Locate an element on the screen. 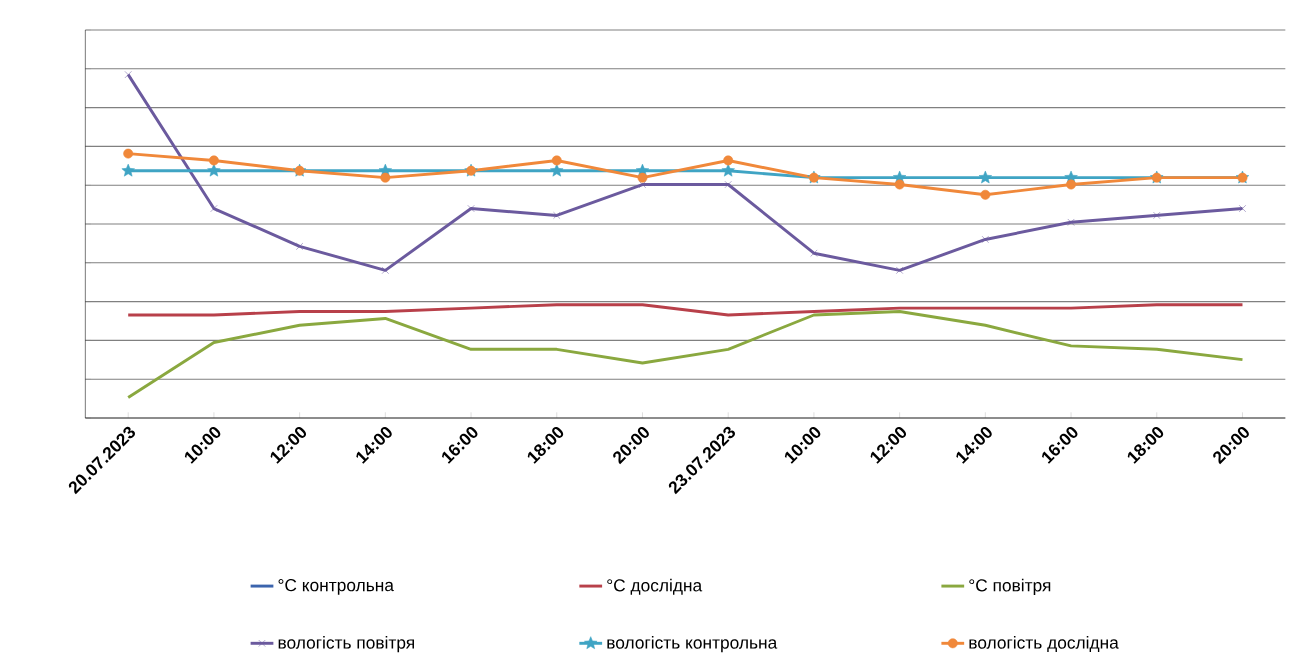  legend-label: °C контрольна is located at coordinates (336, 587).